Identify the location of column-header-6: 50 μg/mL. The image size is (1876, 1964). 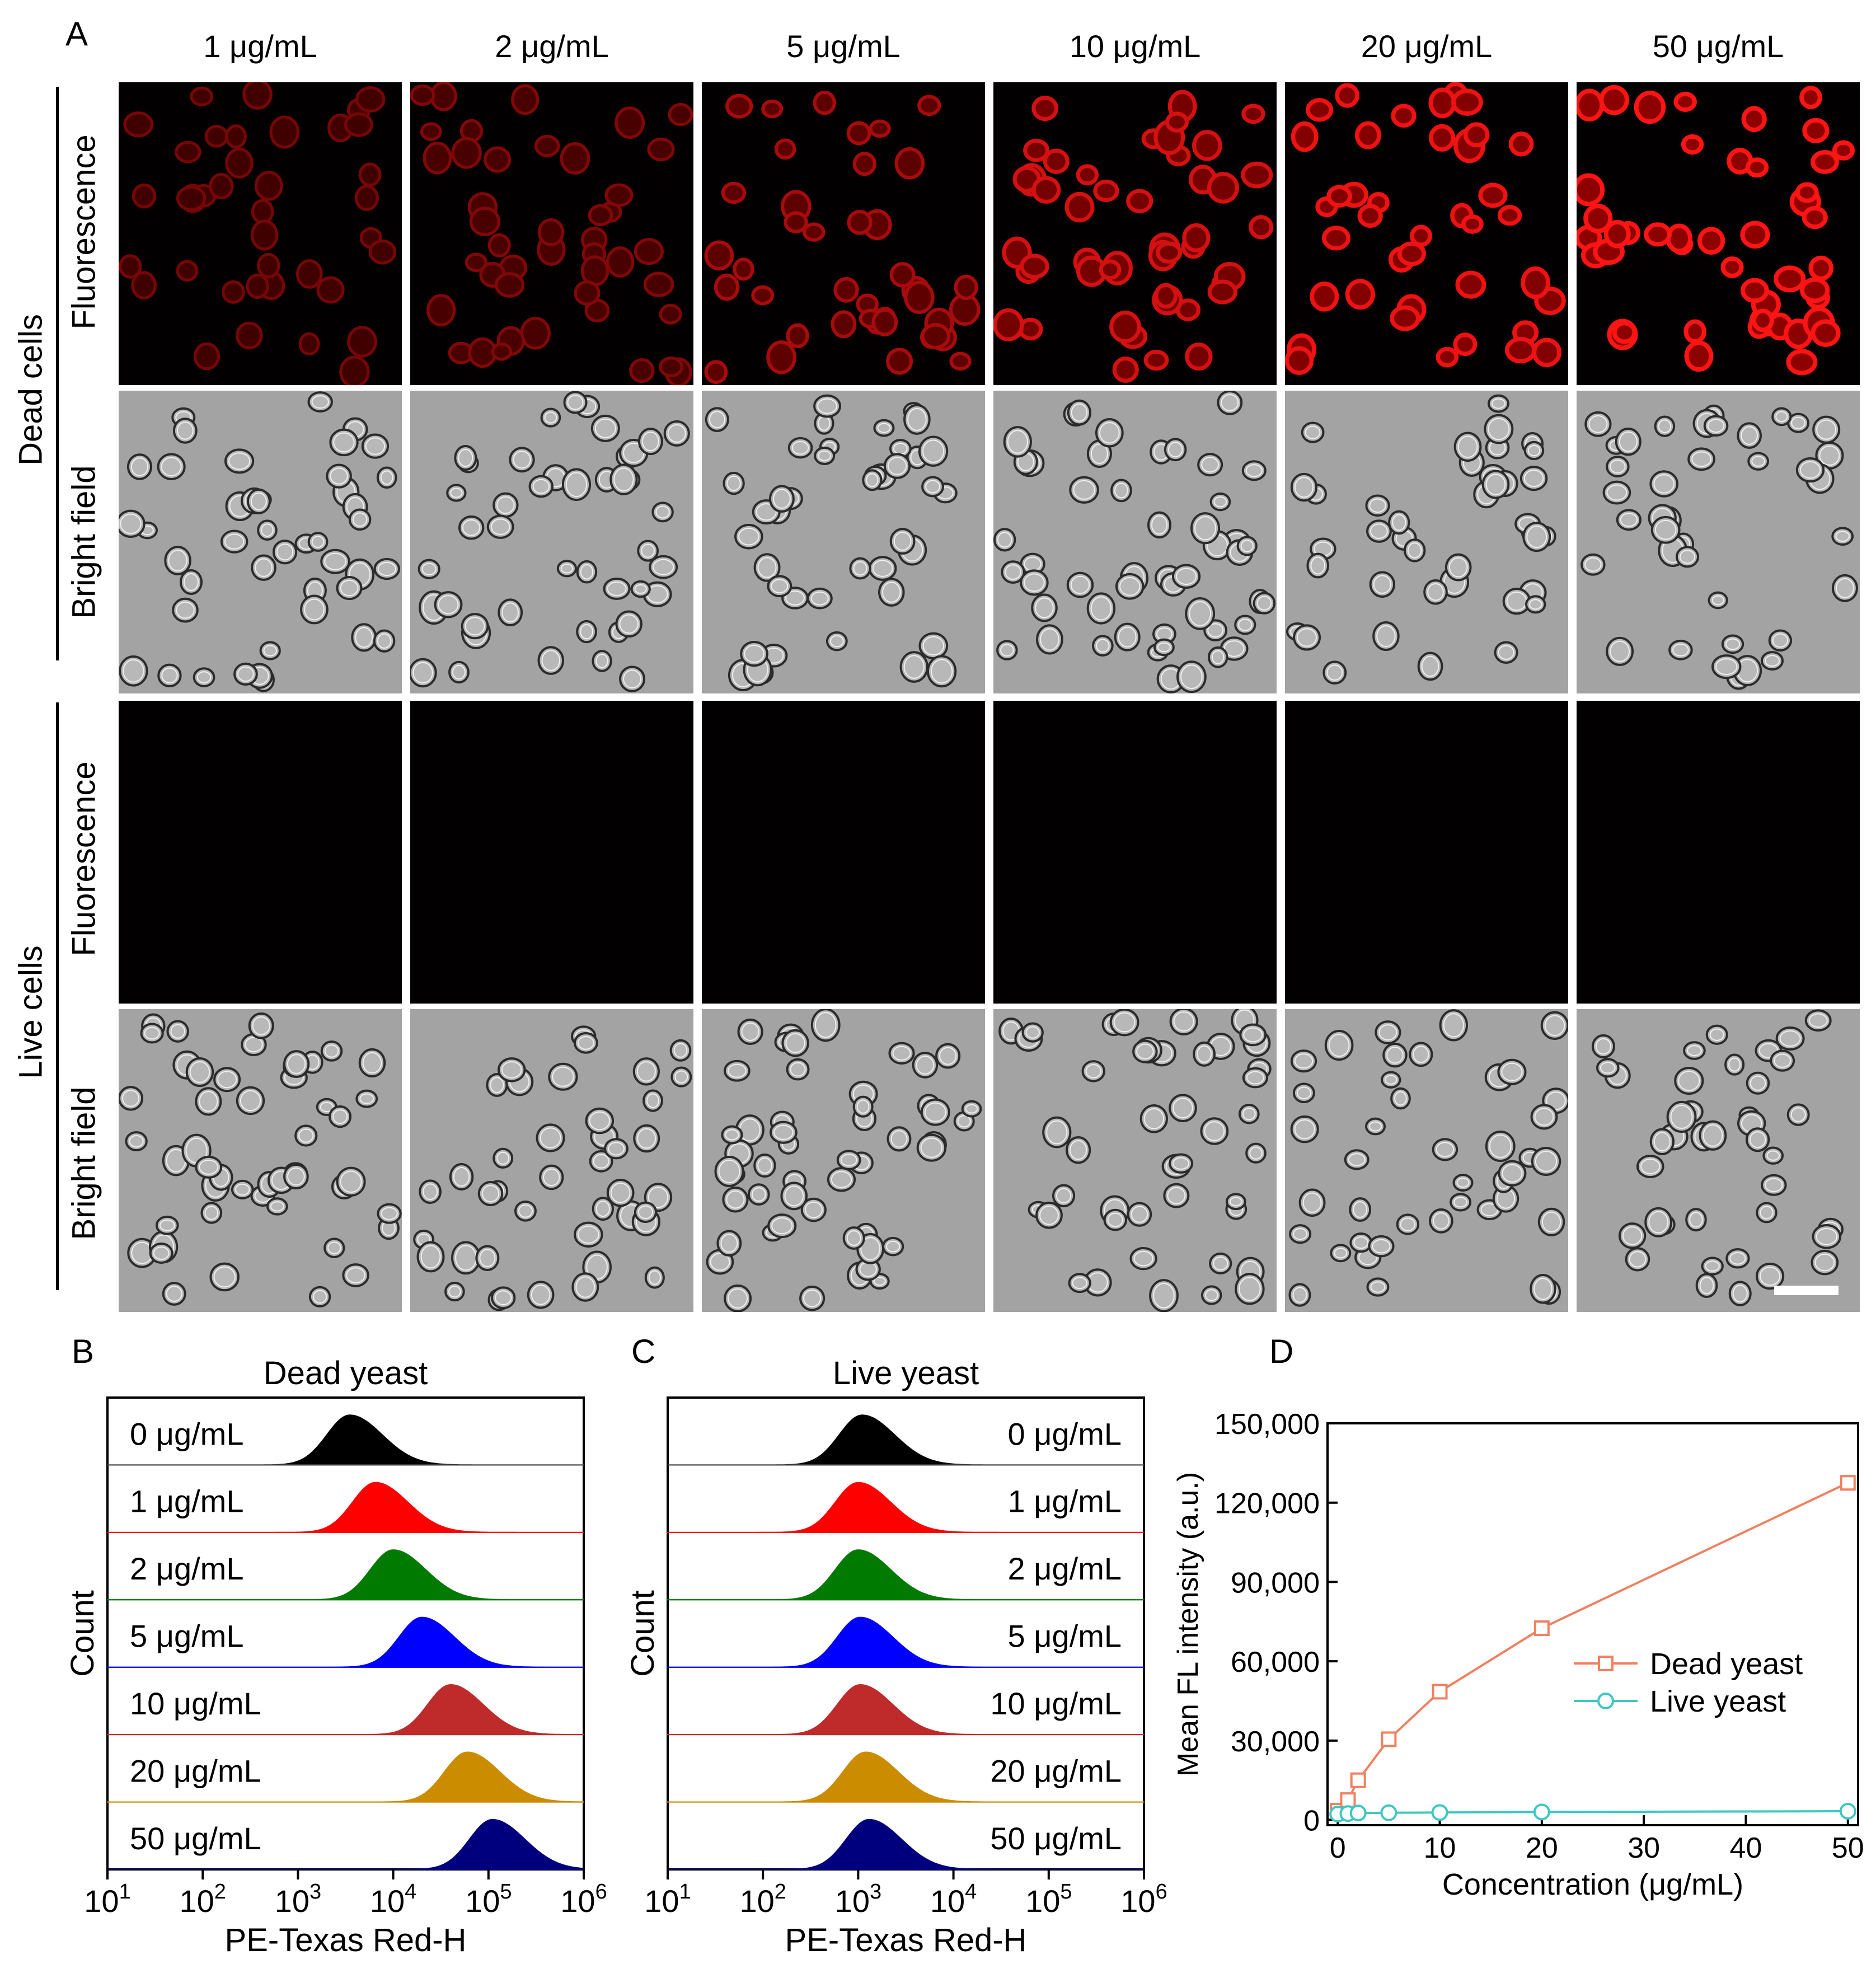
(1718, 46).